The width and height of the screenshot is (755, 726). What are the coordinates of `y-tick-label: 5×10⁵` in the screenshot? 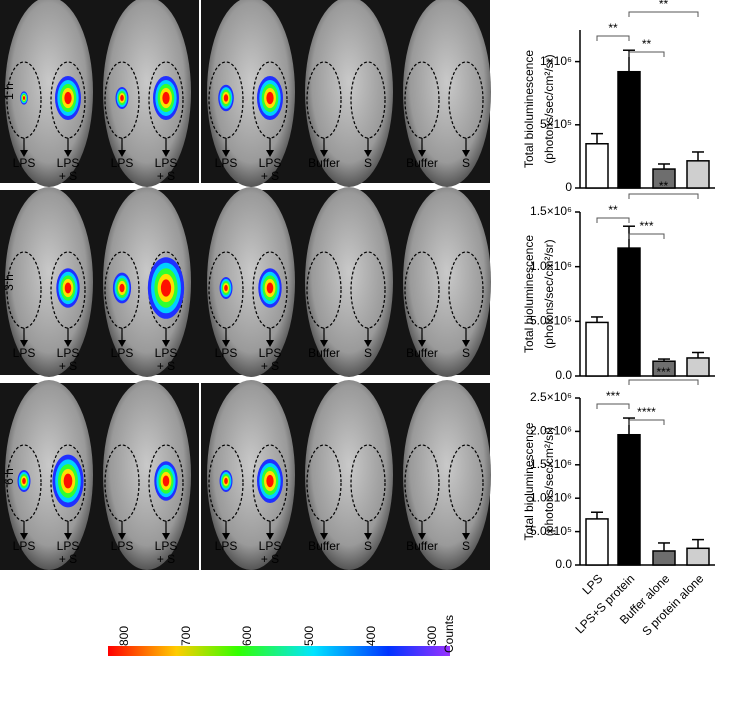 It's located at (556, 124).